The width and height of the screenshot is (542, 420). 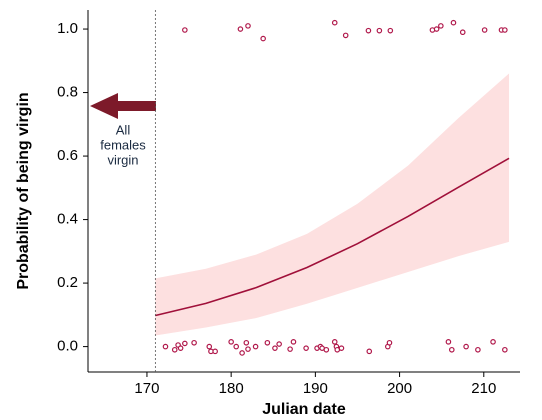 What do you see at coordinates (67, 28) in the screenshot?
I see `y-tick-label: 1.0` at bounding box center [67, 28].